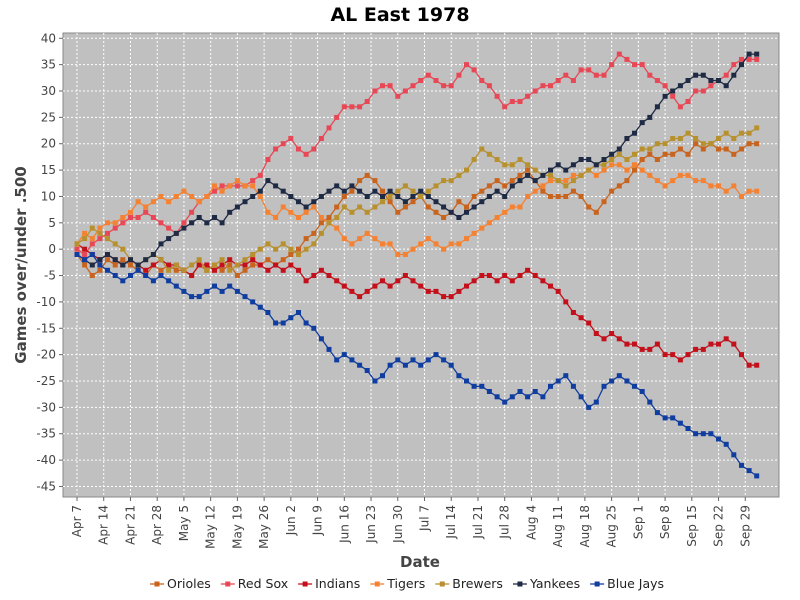 The width and height of the screenshot is (800, 600). I want to click on y-axis-label: Games over/under .500, so click(21, 264).